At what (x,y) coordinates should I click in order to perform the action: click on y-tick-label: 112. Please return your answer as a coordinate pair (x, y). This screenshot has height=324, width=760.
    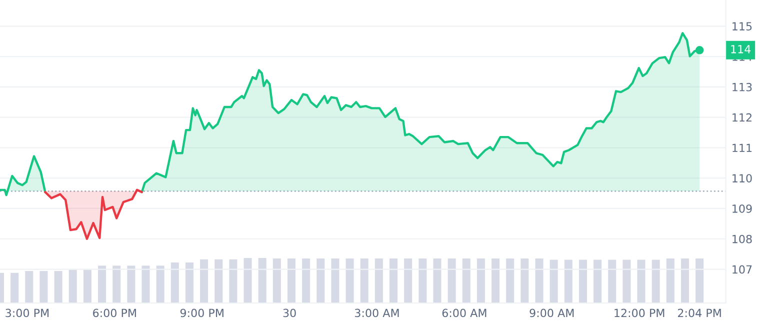
    Looking at the image, I should click on (742, 117).